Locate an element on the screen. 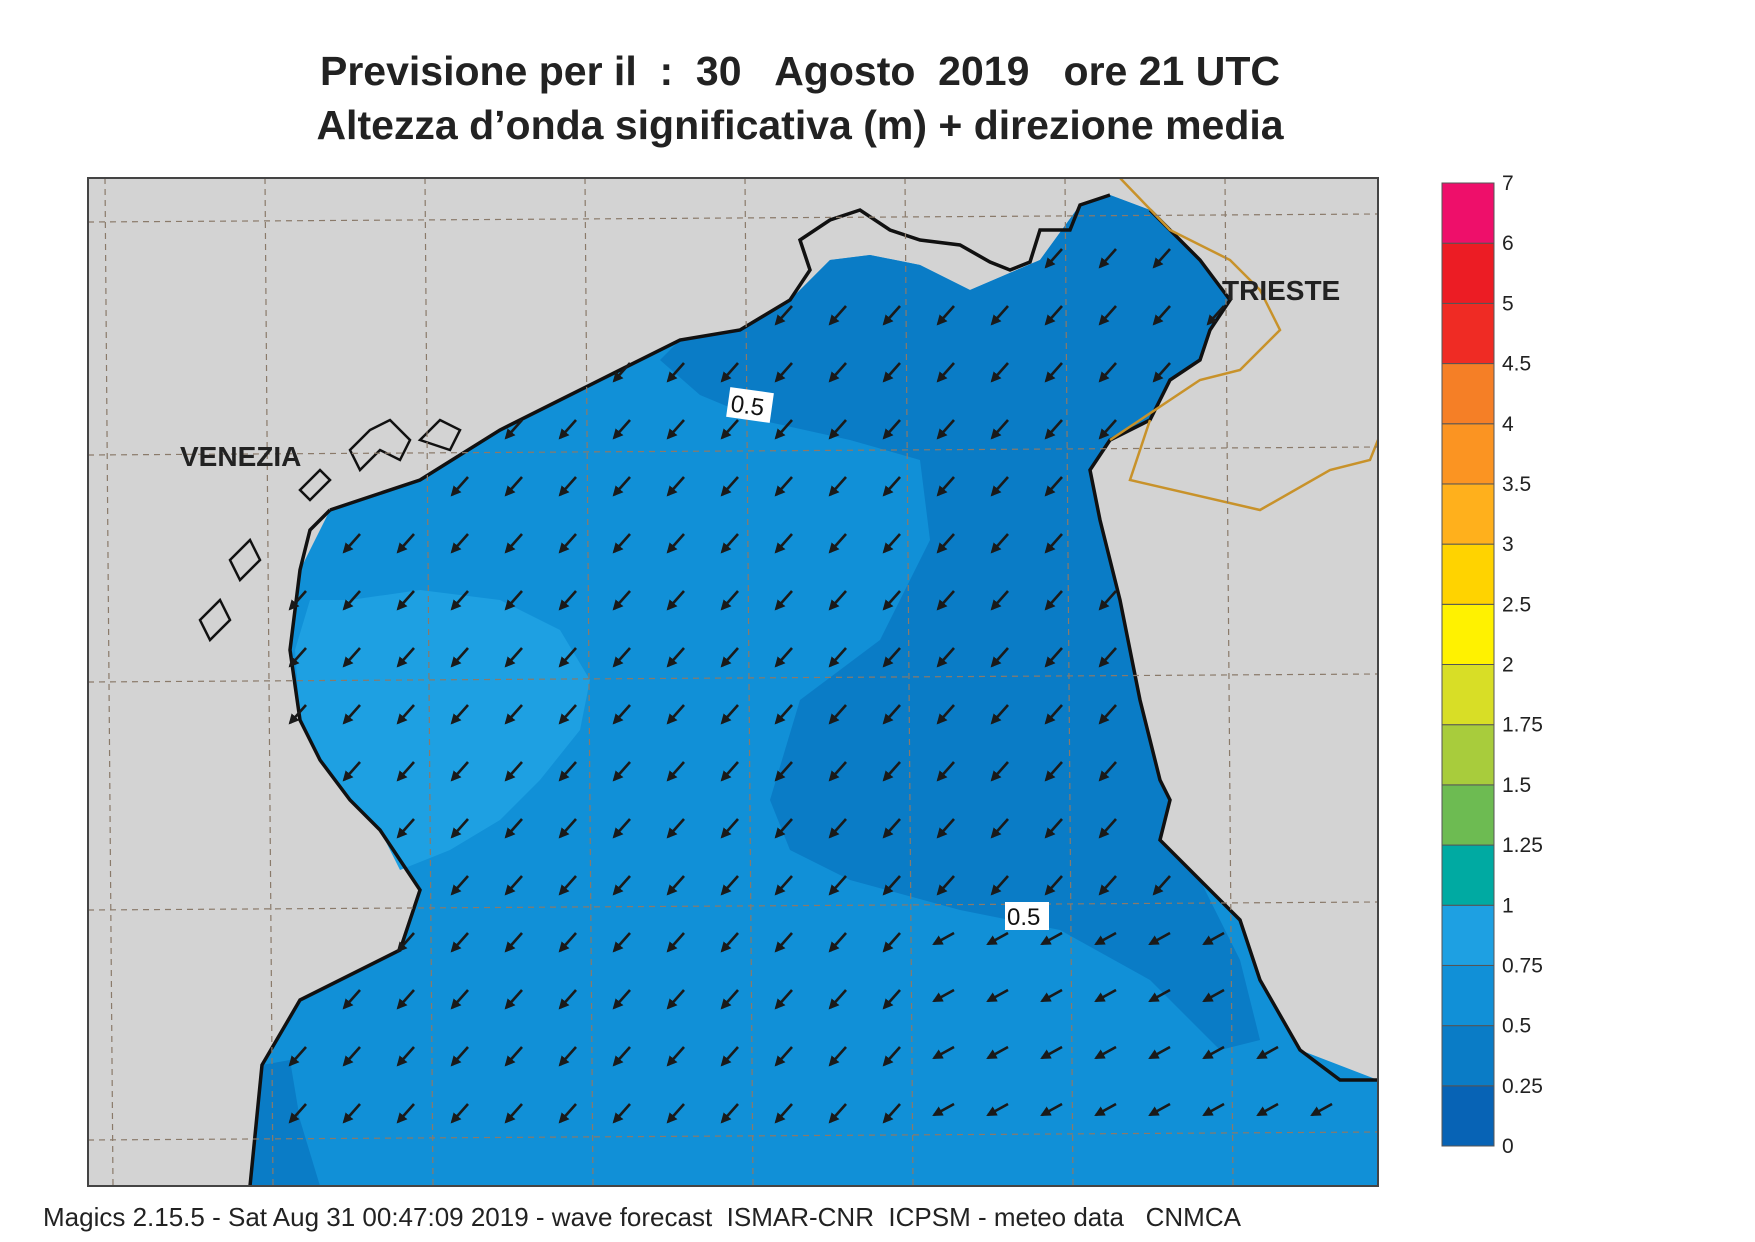 Image resolution: width=1755 pixels, height=1242 pixels. colorbar: 0 0.25 0.5 0.75 1 1.25 1.5 1.75 2 2.5 3 3.5 4 4.5 5 6 7 is located at coordinates (1492, 665).